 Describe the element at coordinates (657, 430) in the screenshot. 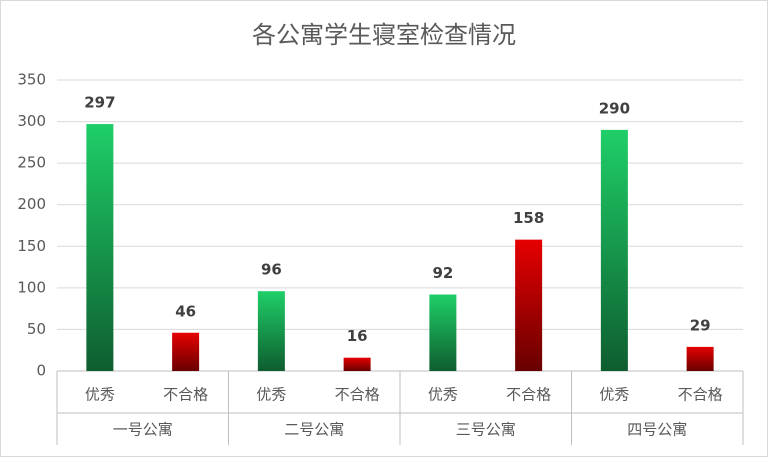

I see `group-label: 四号公寓` at that location.